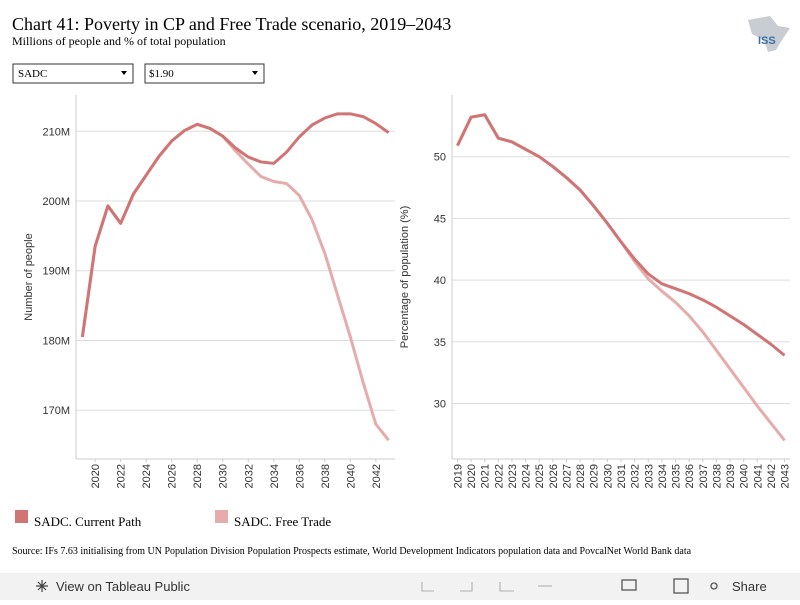 The image size is (800, 605). What do you see at coordinates (786, 476) in the screenshot?
I see `x-tick-label: 2043` at bounding box center [786, 476].